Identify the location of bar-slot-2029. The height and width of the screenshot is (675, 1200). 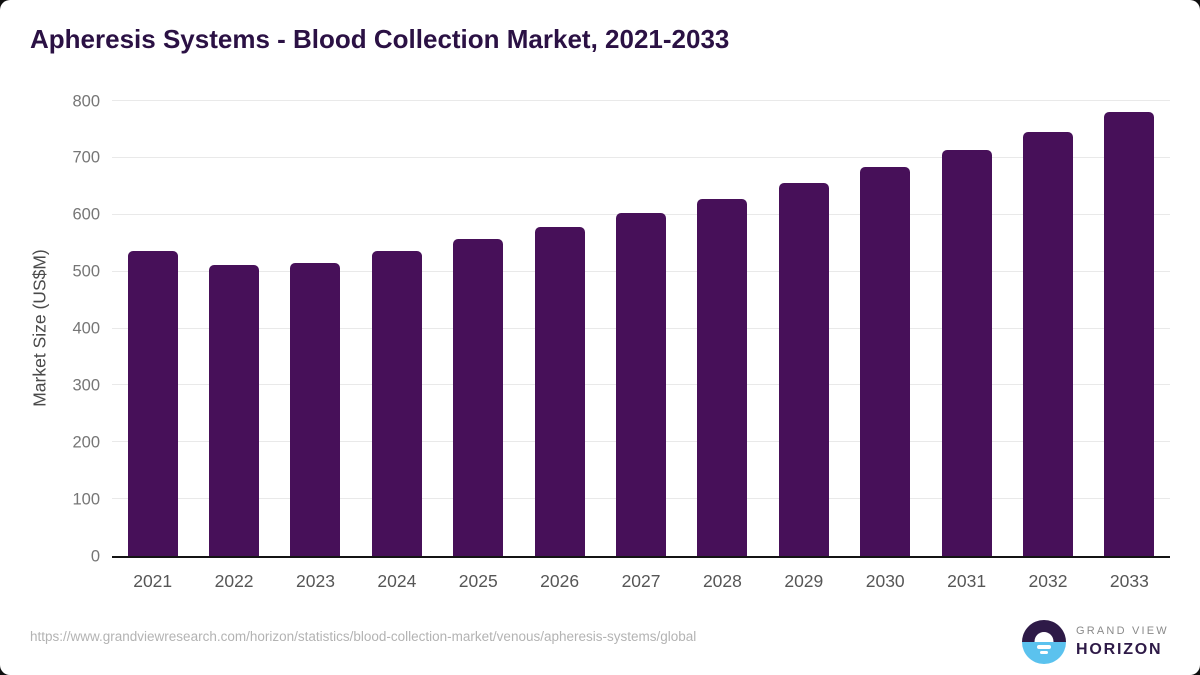
(803, 328).